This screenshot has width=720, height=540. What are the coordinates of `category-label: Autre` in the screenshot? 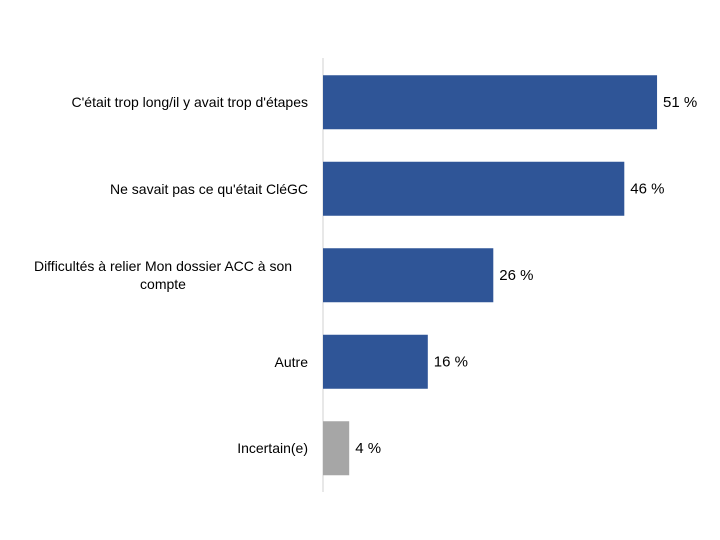 It's located at (291, 361).